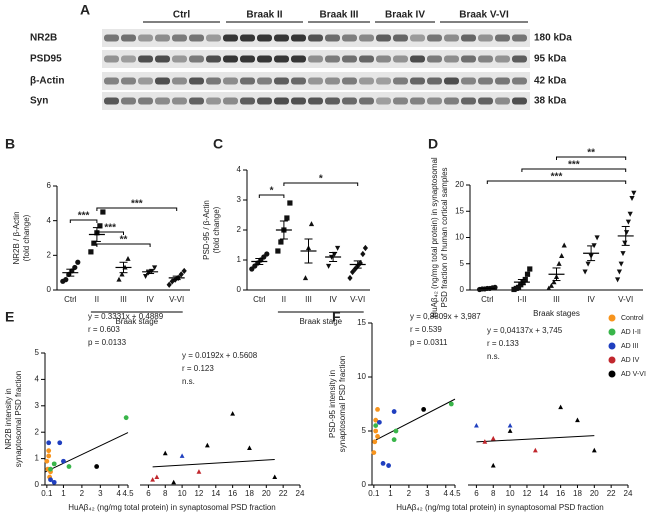  What do you see at coordinates (136, 321) in the screenshot?
I see `group-label: Braak stage` at bounding box center [136, 321].